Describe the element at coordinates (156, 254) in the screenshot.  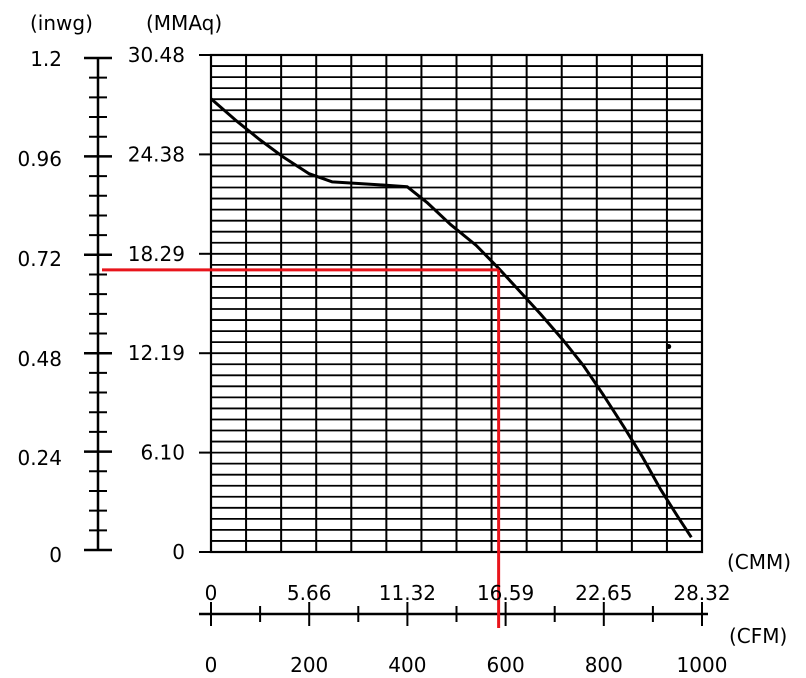
I see `mmaq-tick-label: 18.29` at that location.